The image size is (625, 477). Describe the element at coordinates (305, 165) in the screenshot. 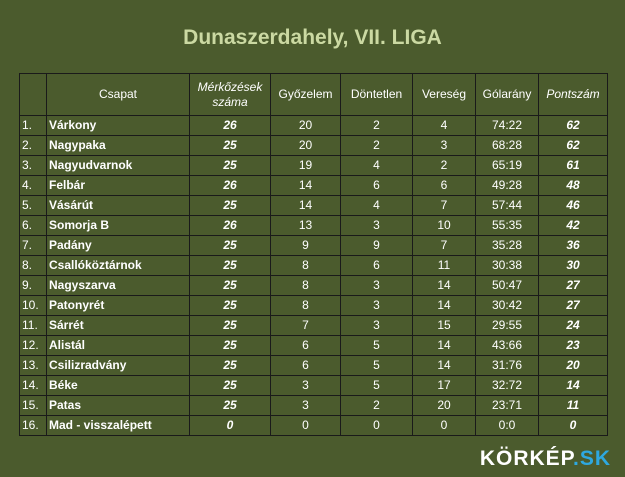

I see `cell-wins: 19` at that location.